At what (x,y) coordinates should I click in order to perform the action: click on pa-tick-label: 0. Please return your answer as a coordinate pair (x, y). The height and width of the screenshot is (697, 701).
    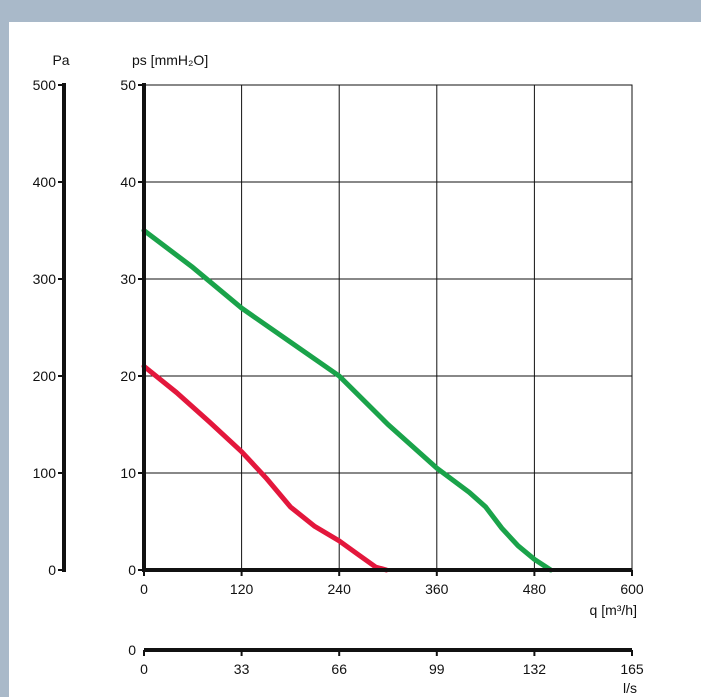
    Looking at the image, I should click on (52, 570).